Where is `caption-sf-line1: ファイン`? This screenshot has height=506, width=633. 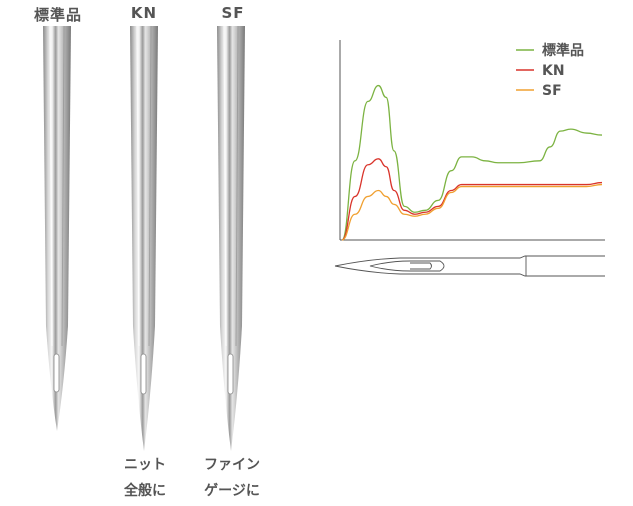 caption-sf-line1: ファイン is located at coordinates (232, 465).